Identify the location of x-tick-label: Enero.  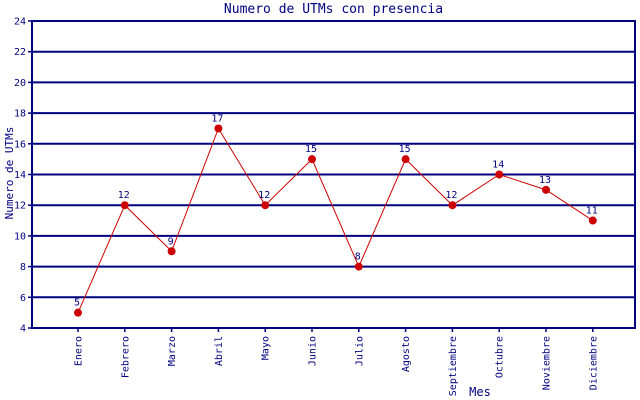
(79, 351).